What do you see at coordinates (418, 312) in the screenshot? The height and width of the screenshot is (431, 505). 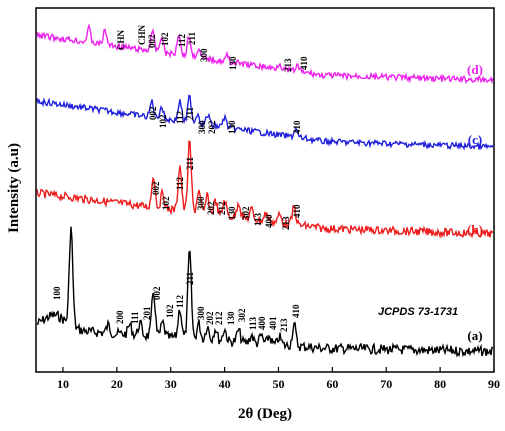 I see `reference-note: JCPDS 73-1731` at bounding box center [418, 312].